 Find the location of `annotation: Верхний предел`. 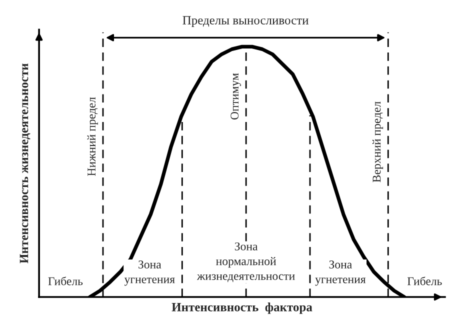

annotation: Верхний предел is located at coordinates (378, 142).